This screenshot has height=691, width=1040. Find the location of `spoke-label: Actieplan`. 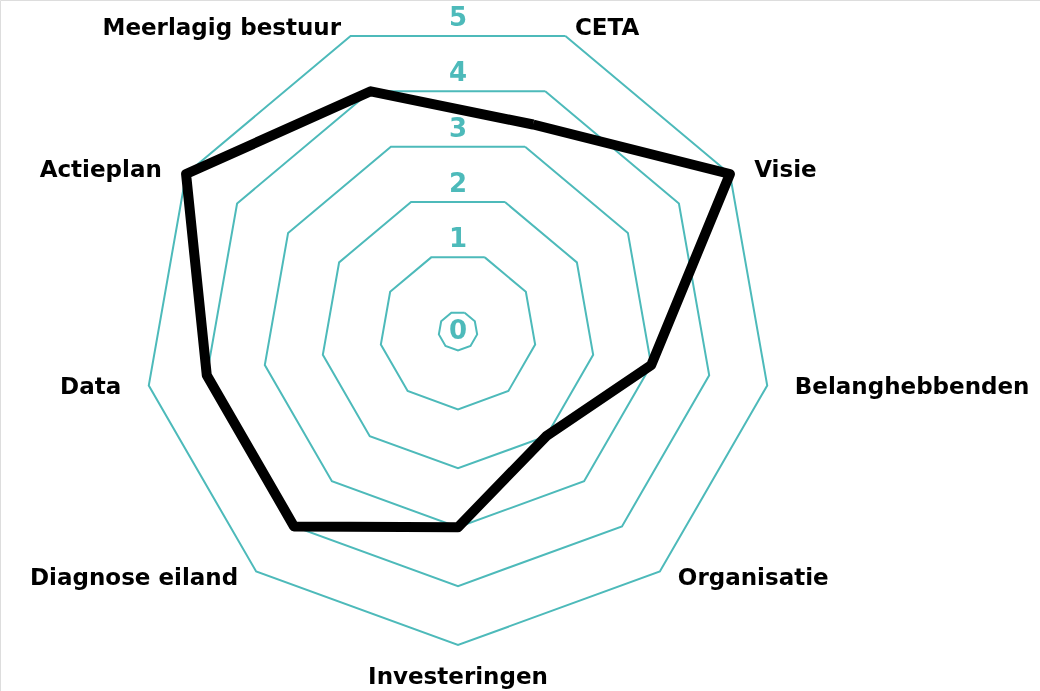

spoke-label: Actieplan is located at coordinates (100, 169).